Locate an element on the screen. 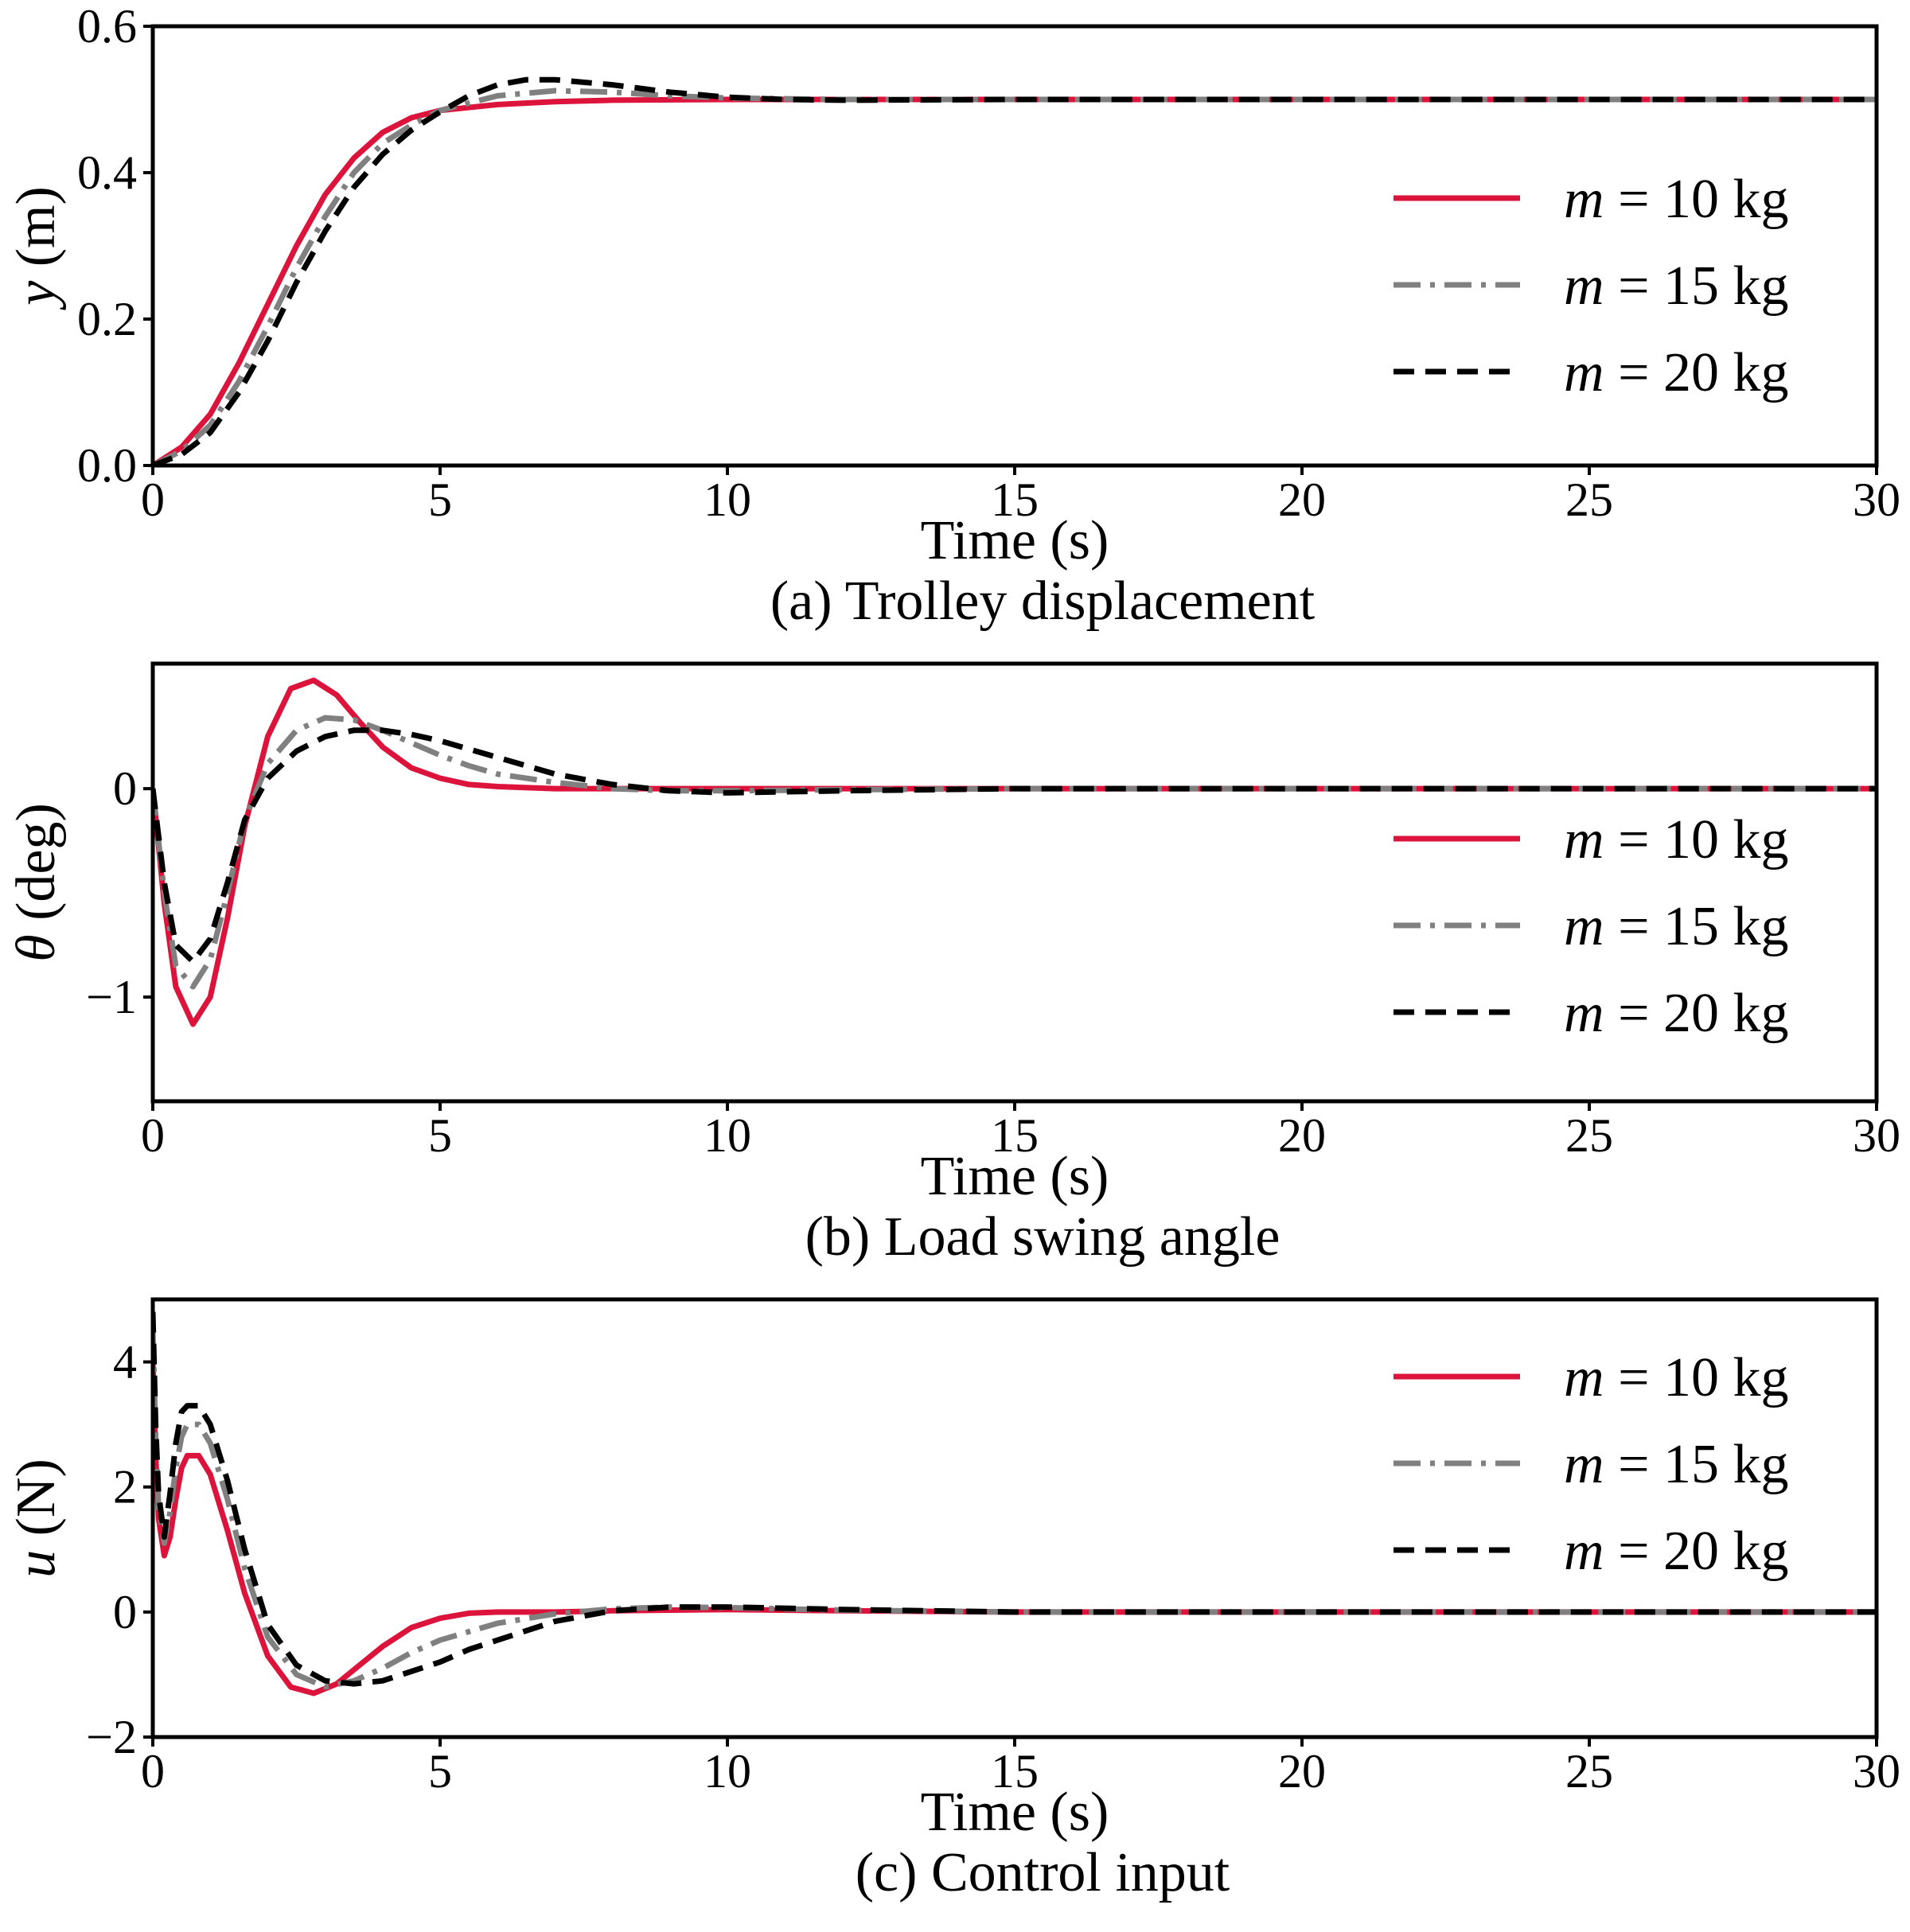 The width and height of the screenshot is (1910, 1932). y-axis-label: y (m) is located at coordinates (36, 248).